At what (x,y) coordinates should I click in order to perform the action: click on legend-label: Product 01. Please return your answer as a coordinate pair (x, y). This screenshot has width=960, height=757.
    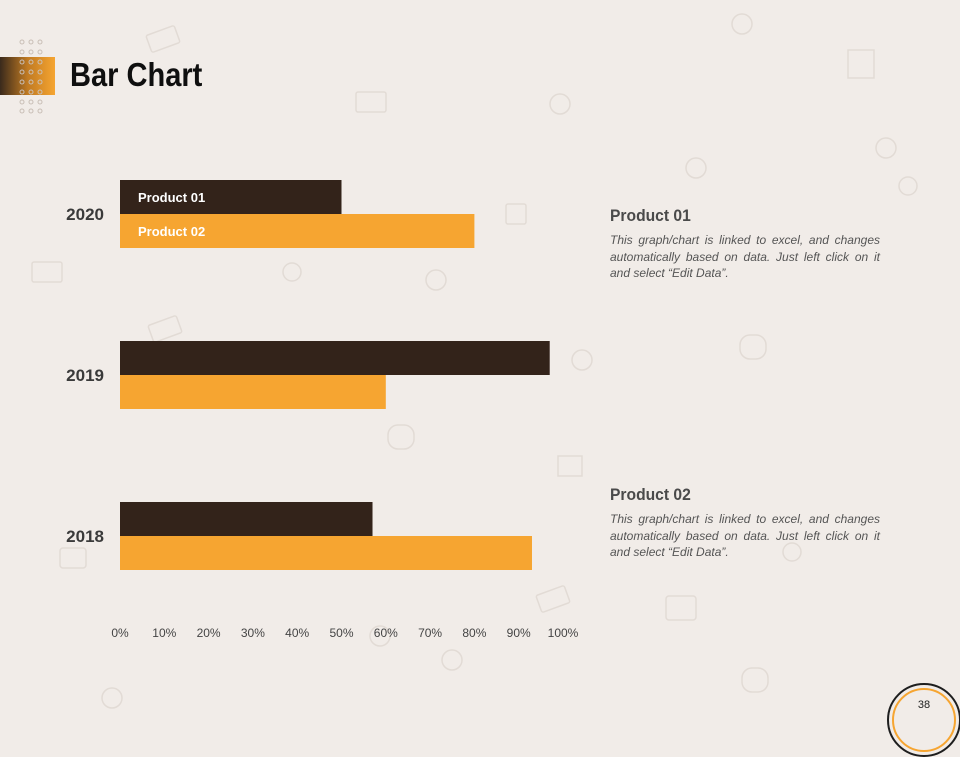
    Looking at the image, I should click on (171, 197).